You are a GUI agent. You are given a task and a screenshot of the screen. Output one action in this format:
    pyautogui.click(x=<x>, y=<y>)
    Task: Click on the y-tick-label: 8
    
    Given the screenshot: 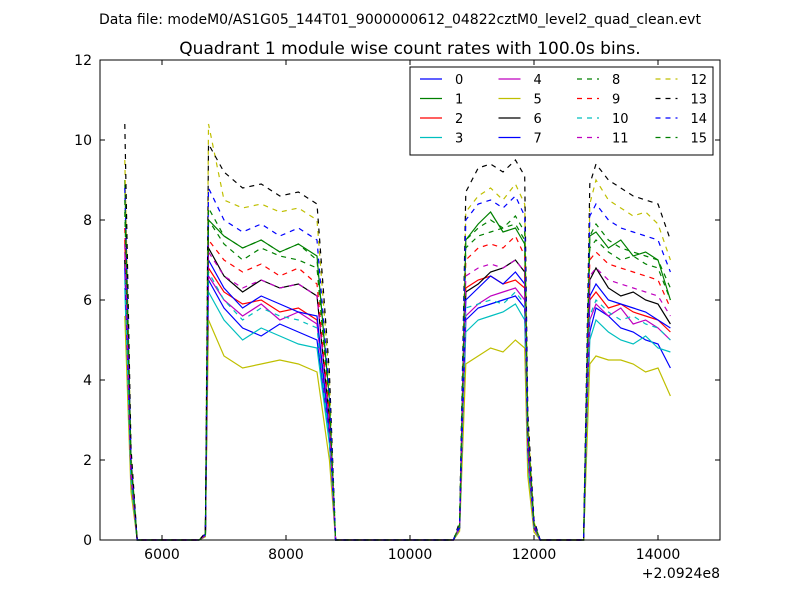 What is the action you would take?
    pyautogui.click(x=87, y=221)
    